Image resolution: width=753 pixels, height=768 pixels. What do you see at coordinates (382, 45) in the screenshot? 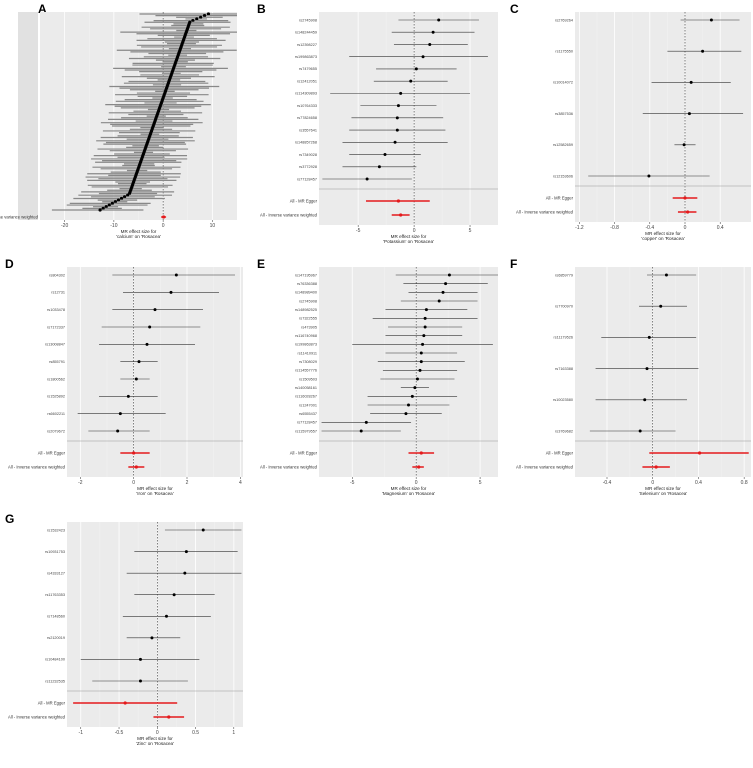
I see `snp-row: rs12398227` at bounding box center [382, 45].